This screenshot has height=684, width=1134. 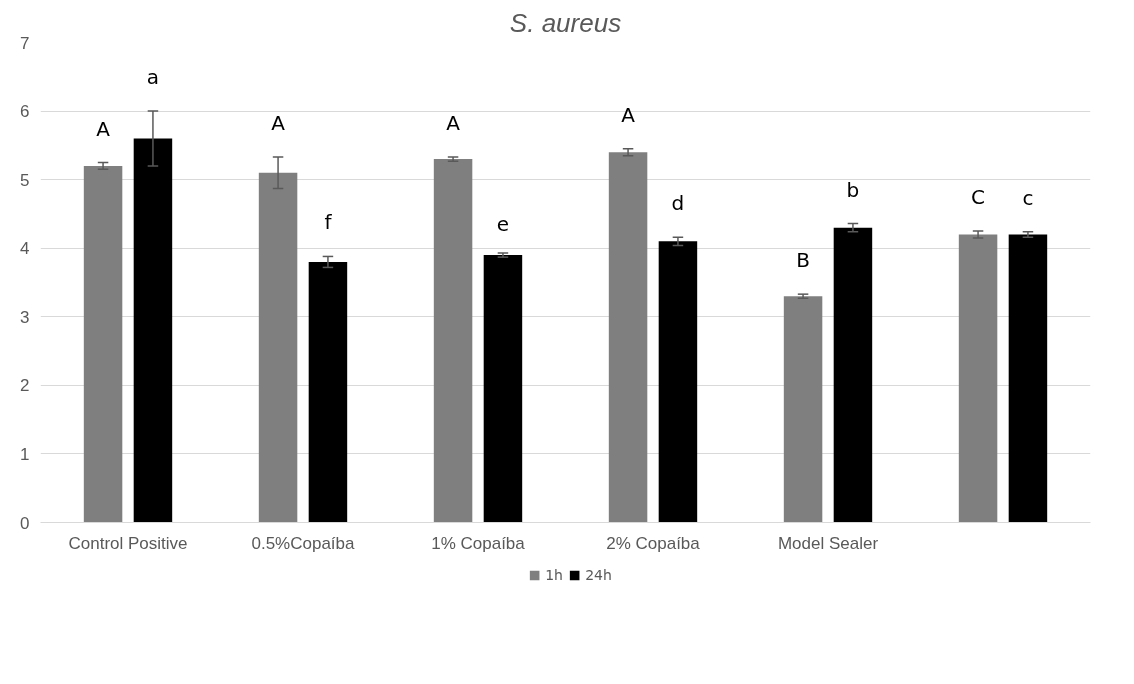 What do you see at coordinates (25, 523) in the screenshot?
I see `y-tick-label: 0` at bounding box center [25, 523].